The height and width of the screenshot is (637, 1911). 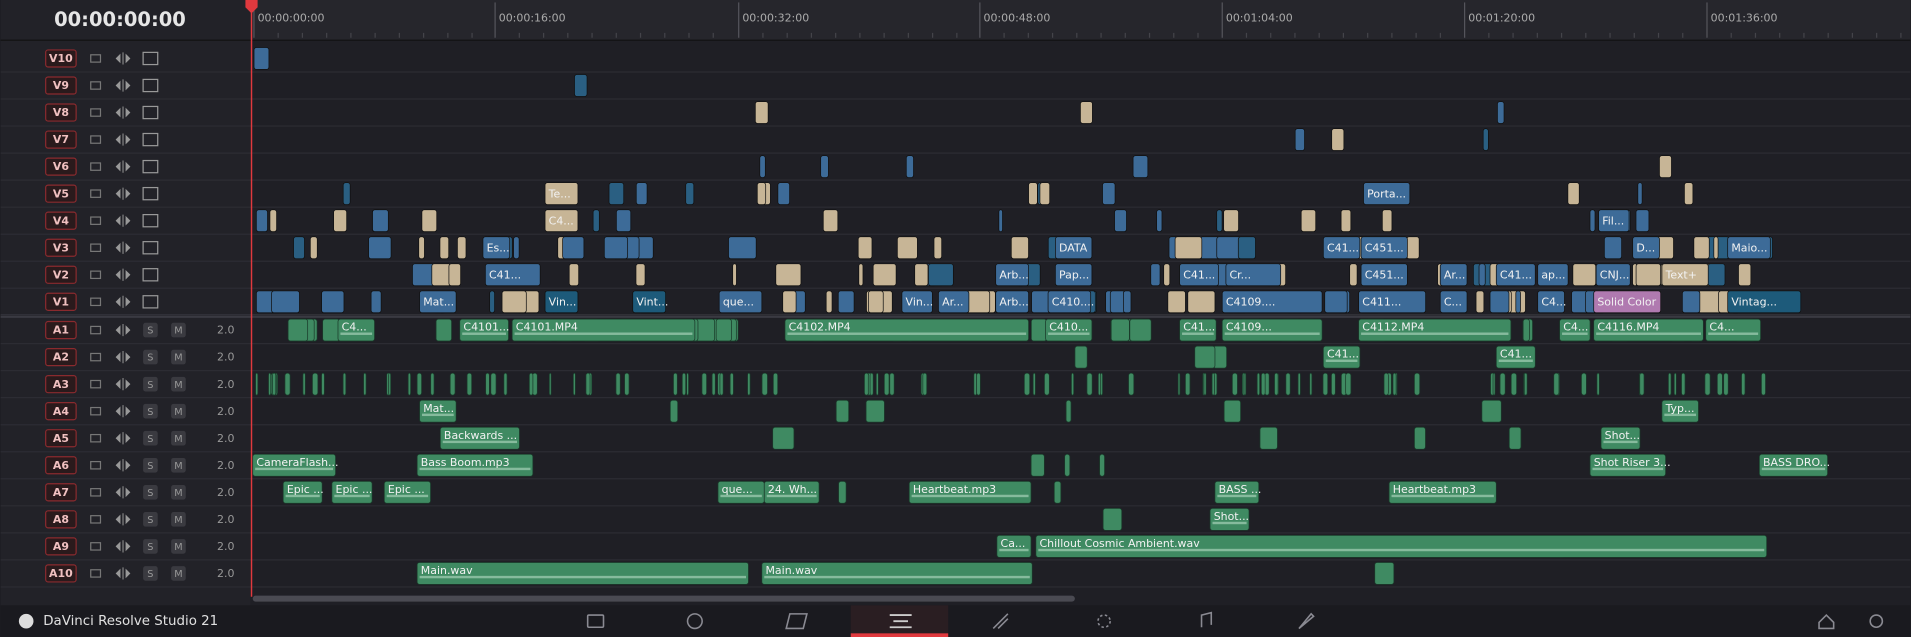 I want to click on deliver-page-button, so click(x=1306, y=621).